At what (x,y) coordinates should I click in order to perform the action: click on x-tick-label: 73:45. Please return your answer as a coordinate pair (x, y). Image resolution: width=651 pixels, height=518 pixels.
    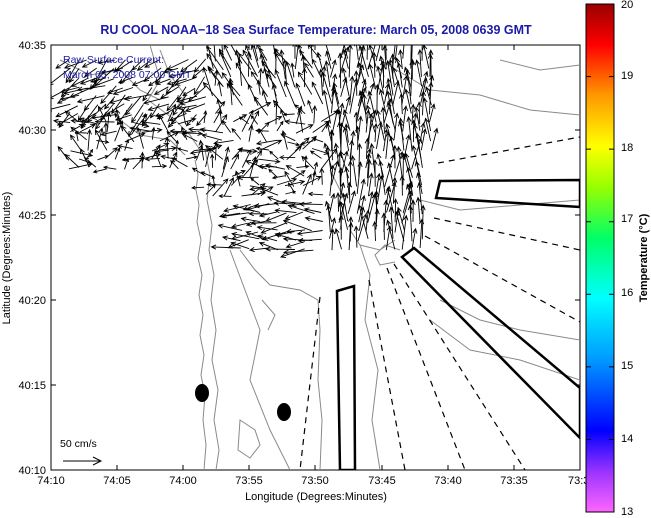
    Looking at the image, I should click on (382, 481).